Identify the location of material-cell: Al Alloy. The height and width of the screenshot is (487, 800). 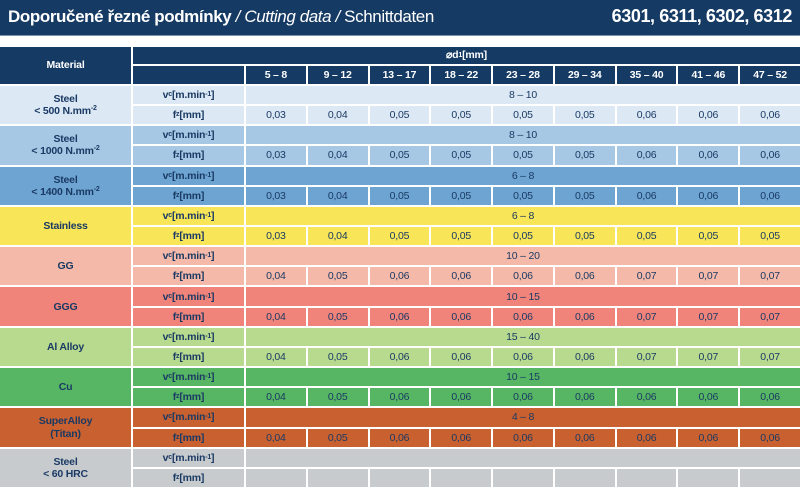
(65, 347).